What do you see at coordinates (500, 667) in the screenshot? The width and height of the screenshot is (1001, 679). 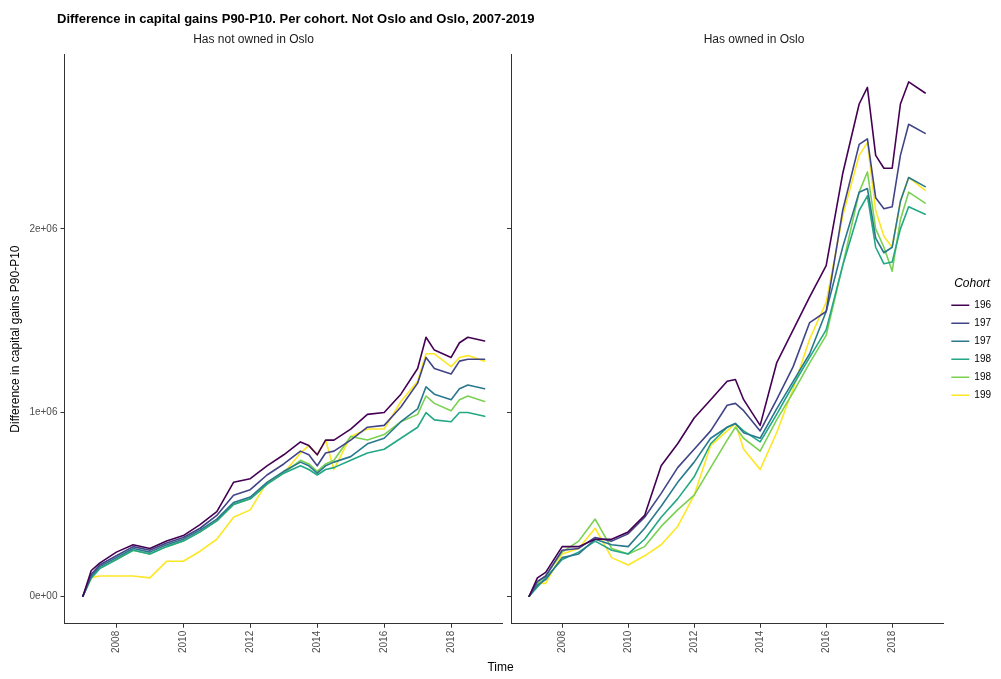 I see `x-axis-title: Time` at bounding box center [500, 667].